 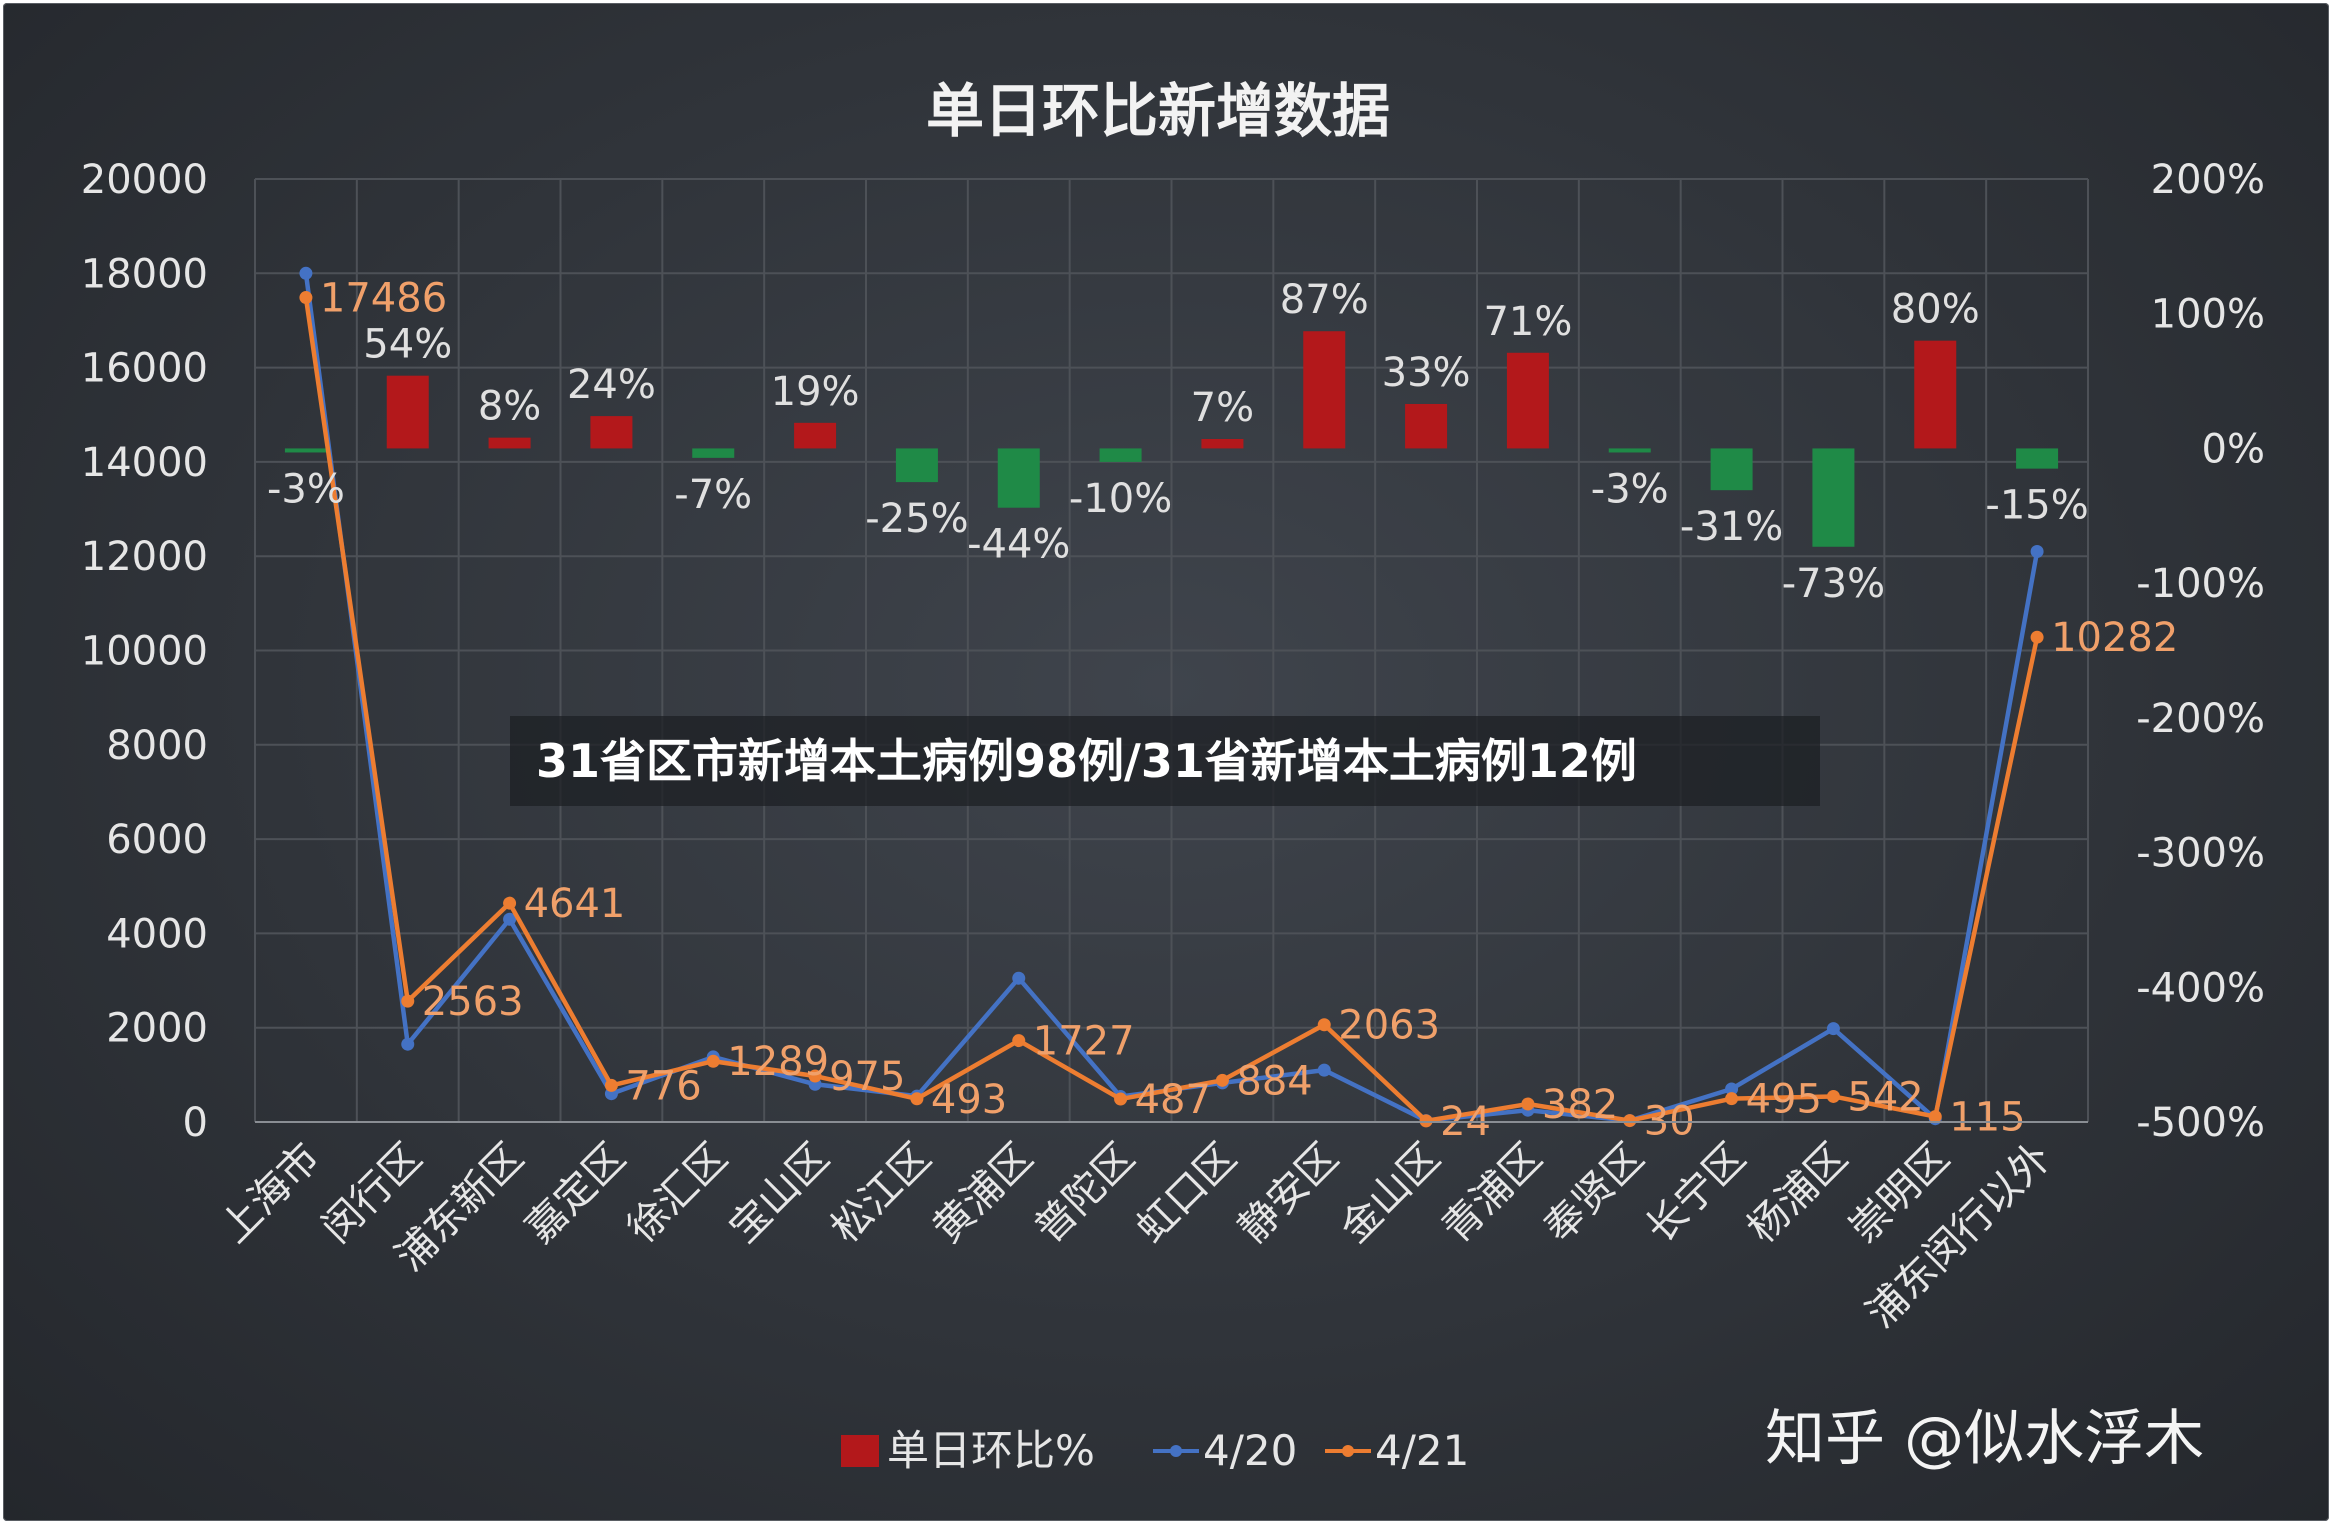 What do you see at coordinates (1158, 111) in the screenshot?
I see `chart-title: 单日环比新增数据` at bounding box center [1158, 111].